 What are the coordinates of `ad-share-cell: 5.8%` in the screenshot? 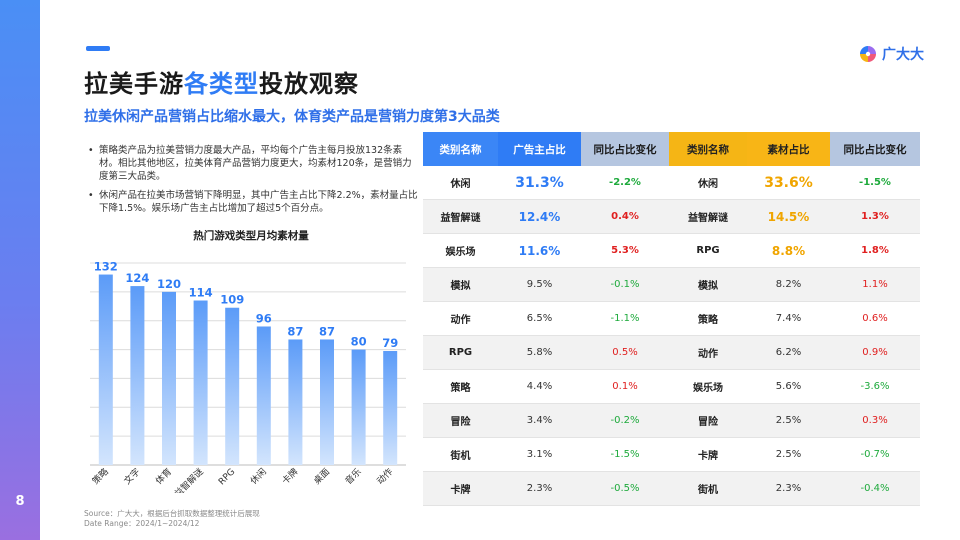 It's located at (539, 352).